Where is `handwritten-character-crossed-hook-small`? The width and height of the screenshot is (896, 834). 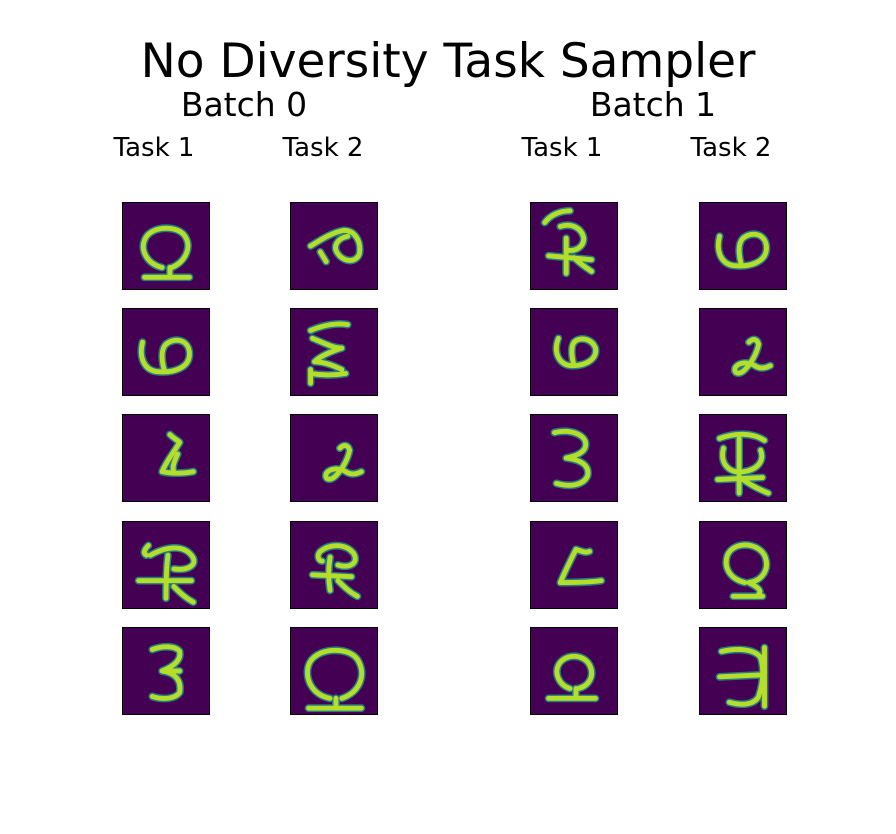 handwritten-character-crossed-hook-small is located at coordinates (335, 571).